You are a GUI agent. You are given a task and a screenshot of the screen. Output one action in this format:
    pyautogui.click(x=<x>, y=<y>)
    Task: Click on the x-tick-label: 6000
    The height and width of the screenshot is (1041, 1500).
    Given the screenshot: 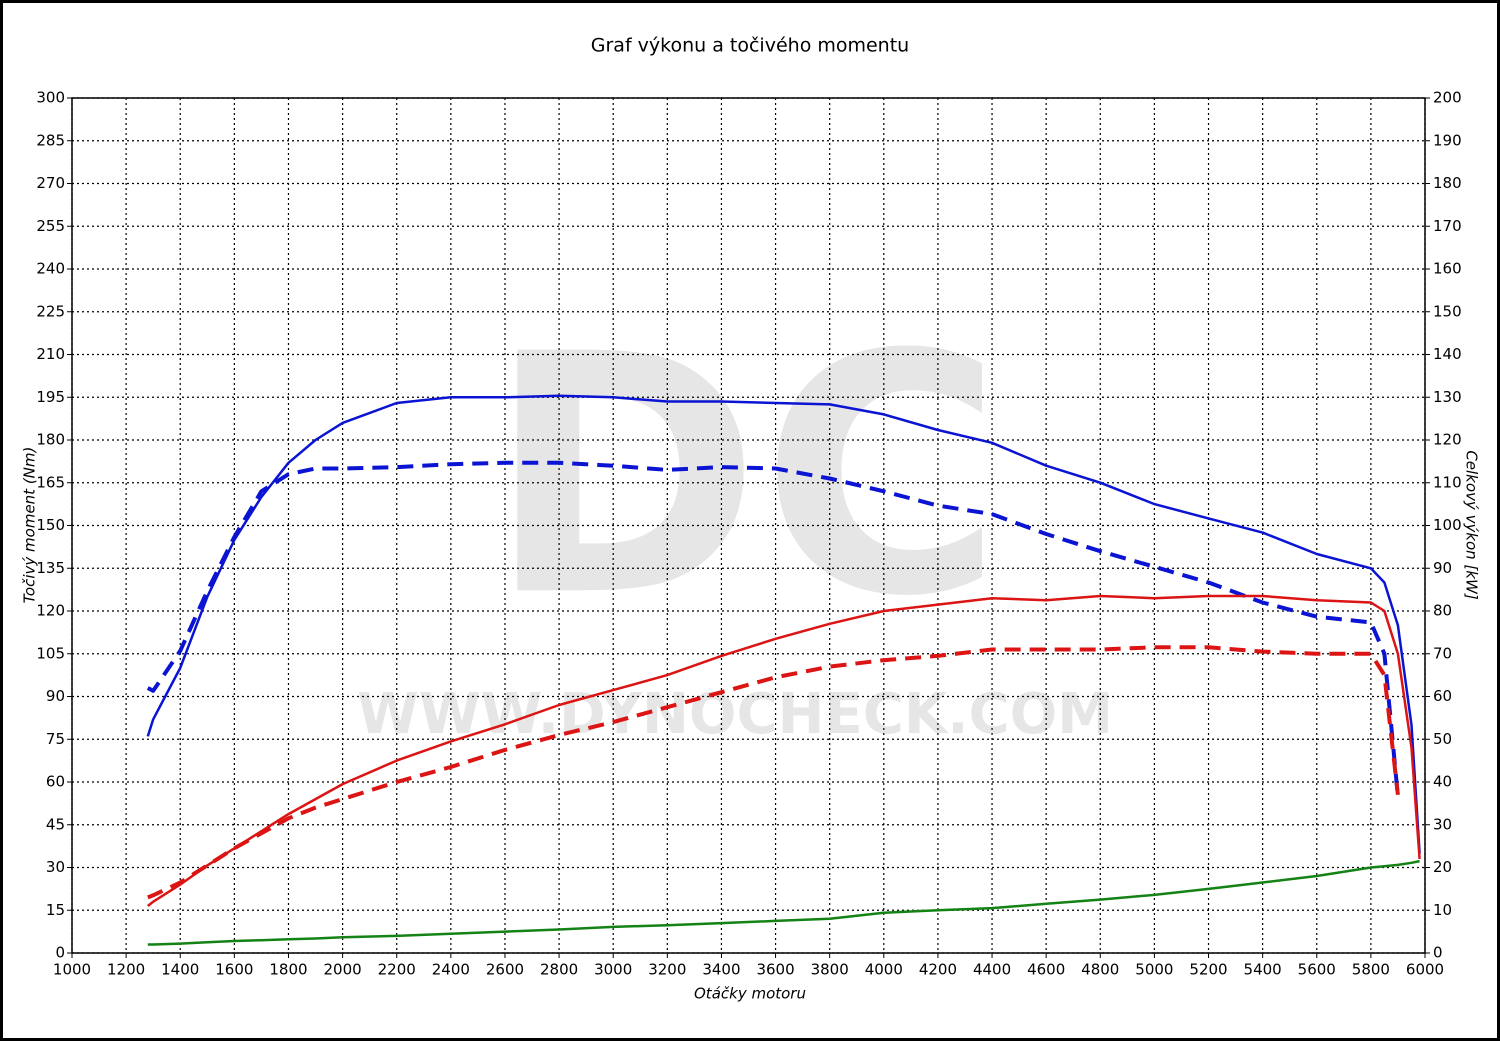 What is the action you would take?
    pyautogui.click(x=1425, y=970)
    